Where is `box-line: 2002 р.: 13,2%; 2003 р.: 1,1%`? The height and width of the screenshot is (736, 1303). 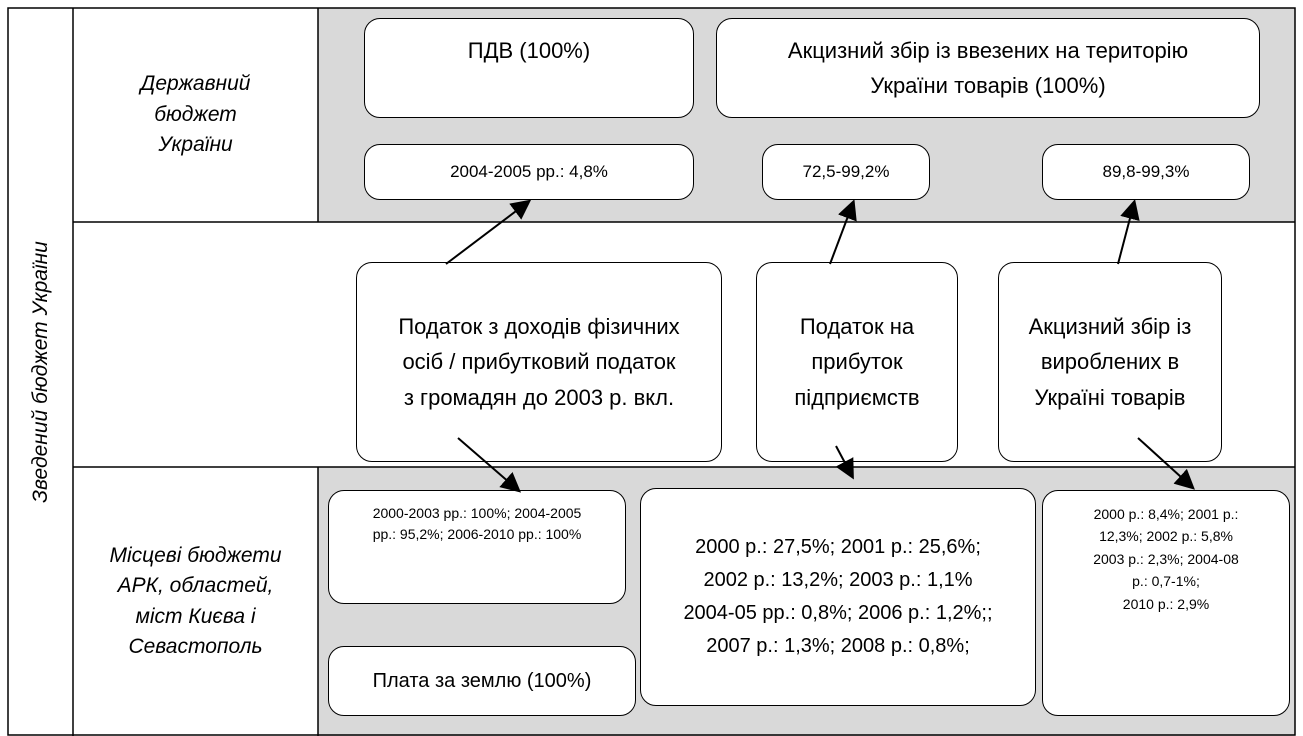
box-line: 2002 р.: 13,2%; 2003 р.: 1,1% is located at coordinates (838, 580).